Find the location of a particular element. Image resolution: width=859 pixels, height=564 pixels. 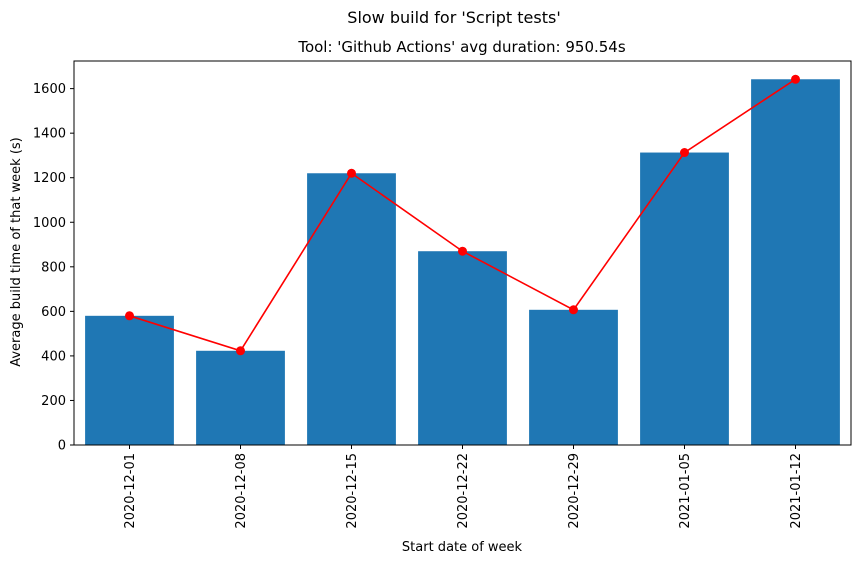

y-tick-label: 1000 is located at coordinates (49, 223).